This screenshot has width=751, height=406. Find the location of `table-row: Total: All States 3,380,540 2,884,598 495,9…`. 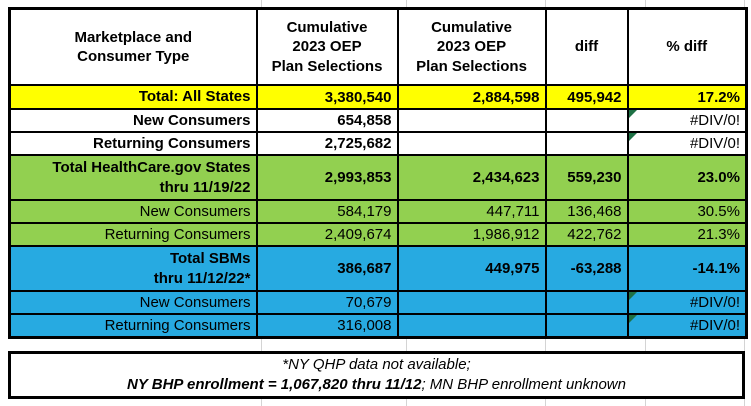

table-row: Total: All States 3,380,540 2,884,598 495,9… is located at coordinates (378, 97).